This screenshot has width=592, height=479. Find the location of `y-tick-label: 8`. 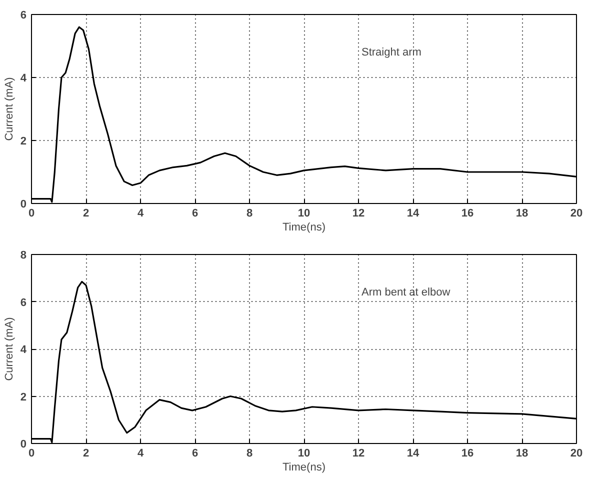

y-tick-label: 8 is located at coordinates (23, 256).